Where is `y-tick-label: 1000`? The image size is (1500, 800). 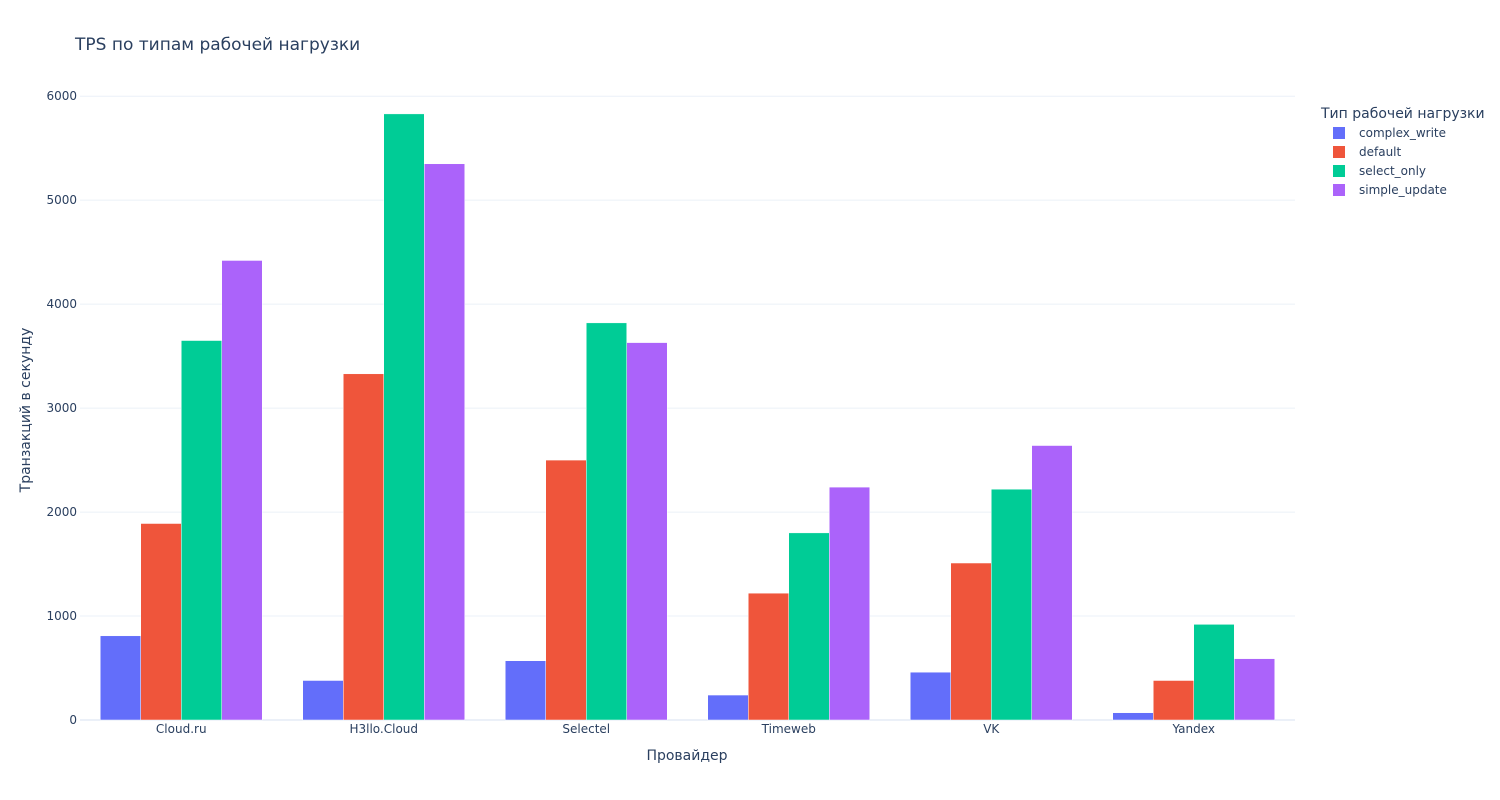
y-tick-label: 1000 is located at coordinates (61, 616).